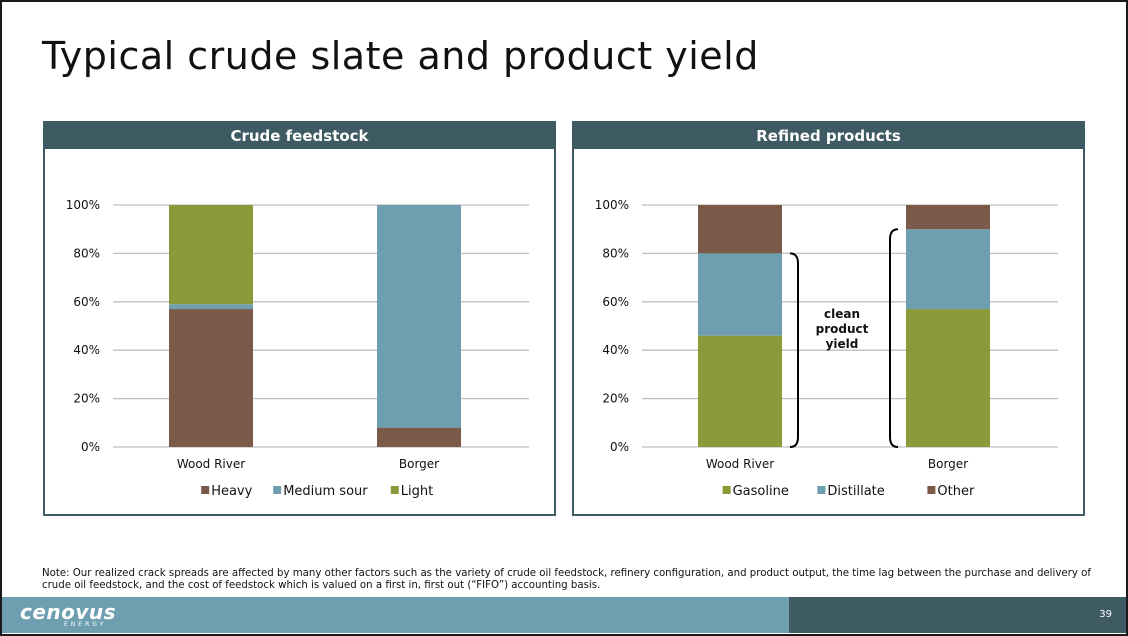  What do you see at coordinates (205, 490) in the screenshot?
I see `legend-swatch-heavy` at bounding box center [205, 490].